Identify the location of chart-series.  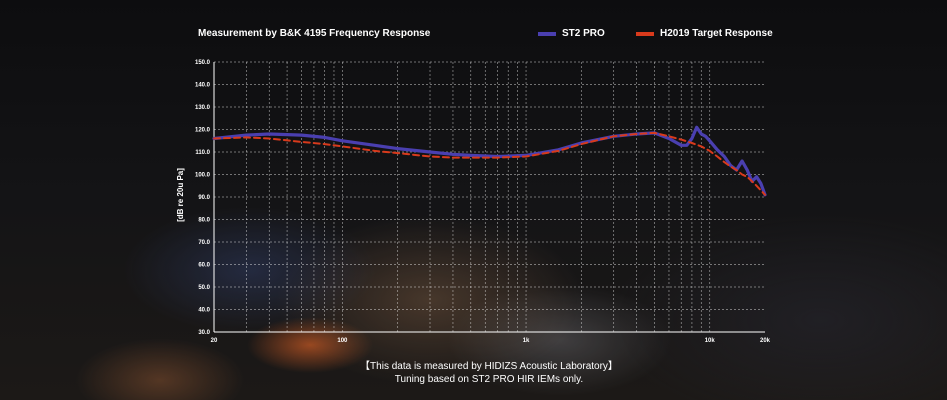
(489, 161).